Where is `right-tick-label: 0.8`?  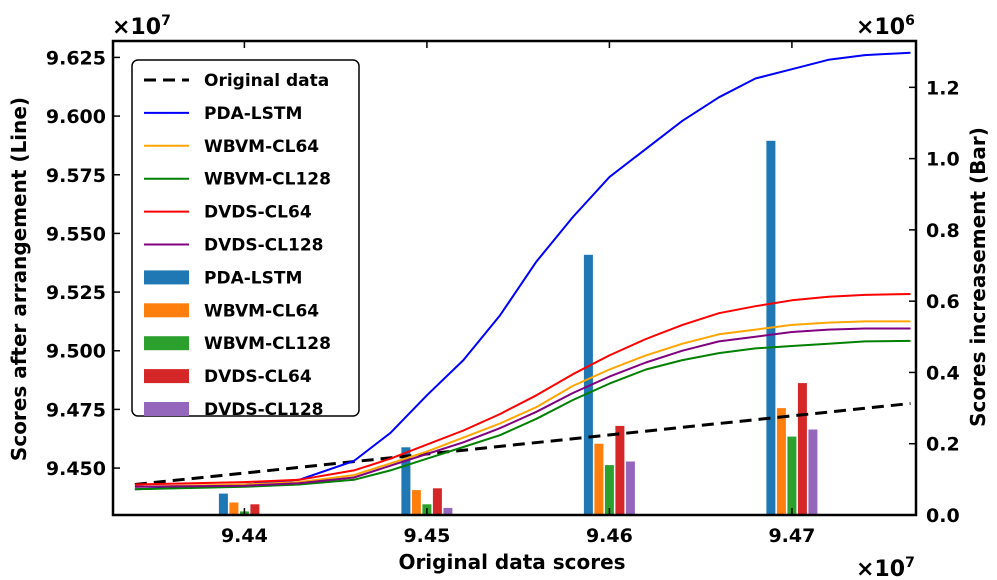 right-tick-label: 0.8 is located at coordinates (943, 231).